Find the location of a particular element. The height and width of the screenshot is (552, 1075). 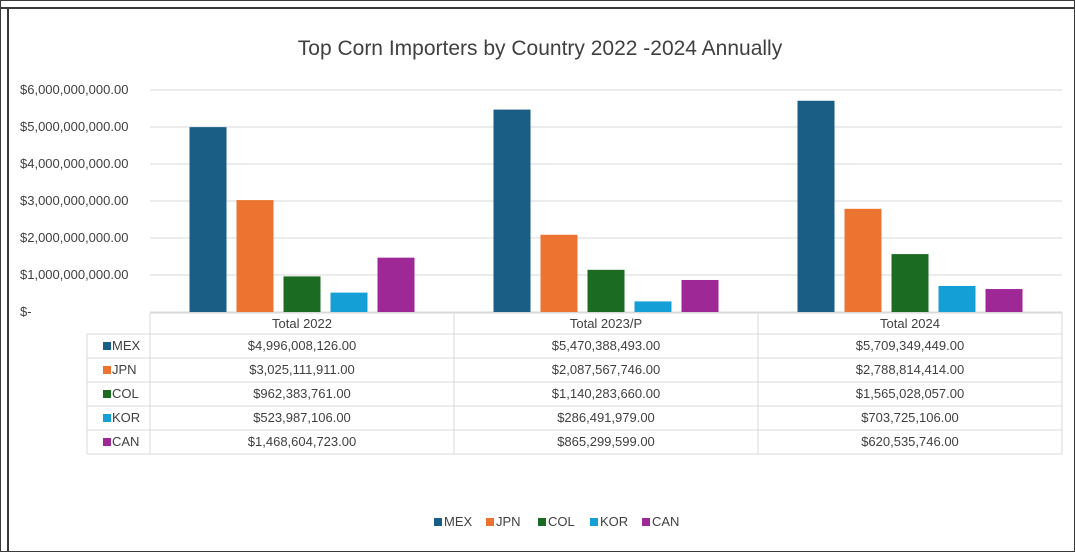

data-label: $2,788,814,414.00 is located at coordinates (910, 369).